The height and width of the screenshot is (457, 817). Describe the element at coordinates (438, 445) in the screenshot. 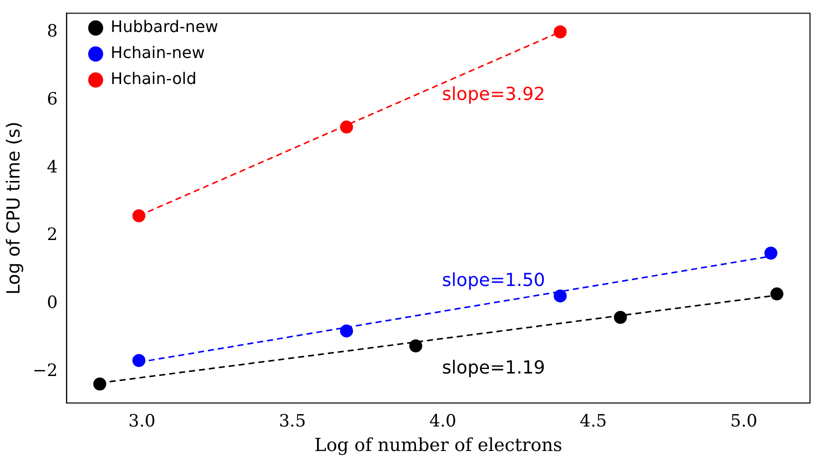

I see `x-axis-title: Log of number of electrons` at that location.